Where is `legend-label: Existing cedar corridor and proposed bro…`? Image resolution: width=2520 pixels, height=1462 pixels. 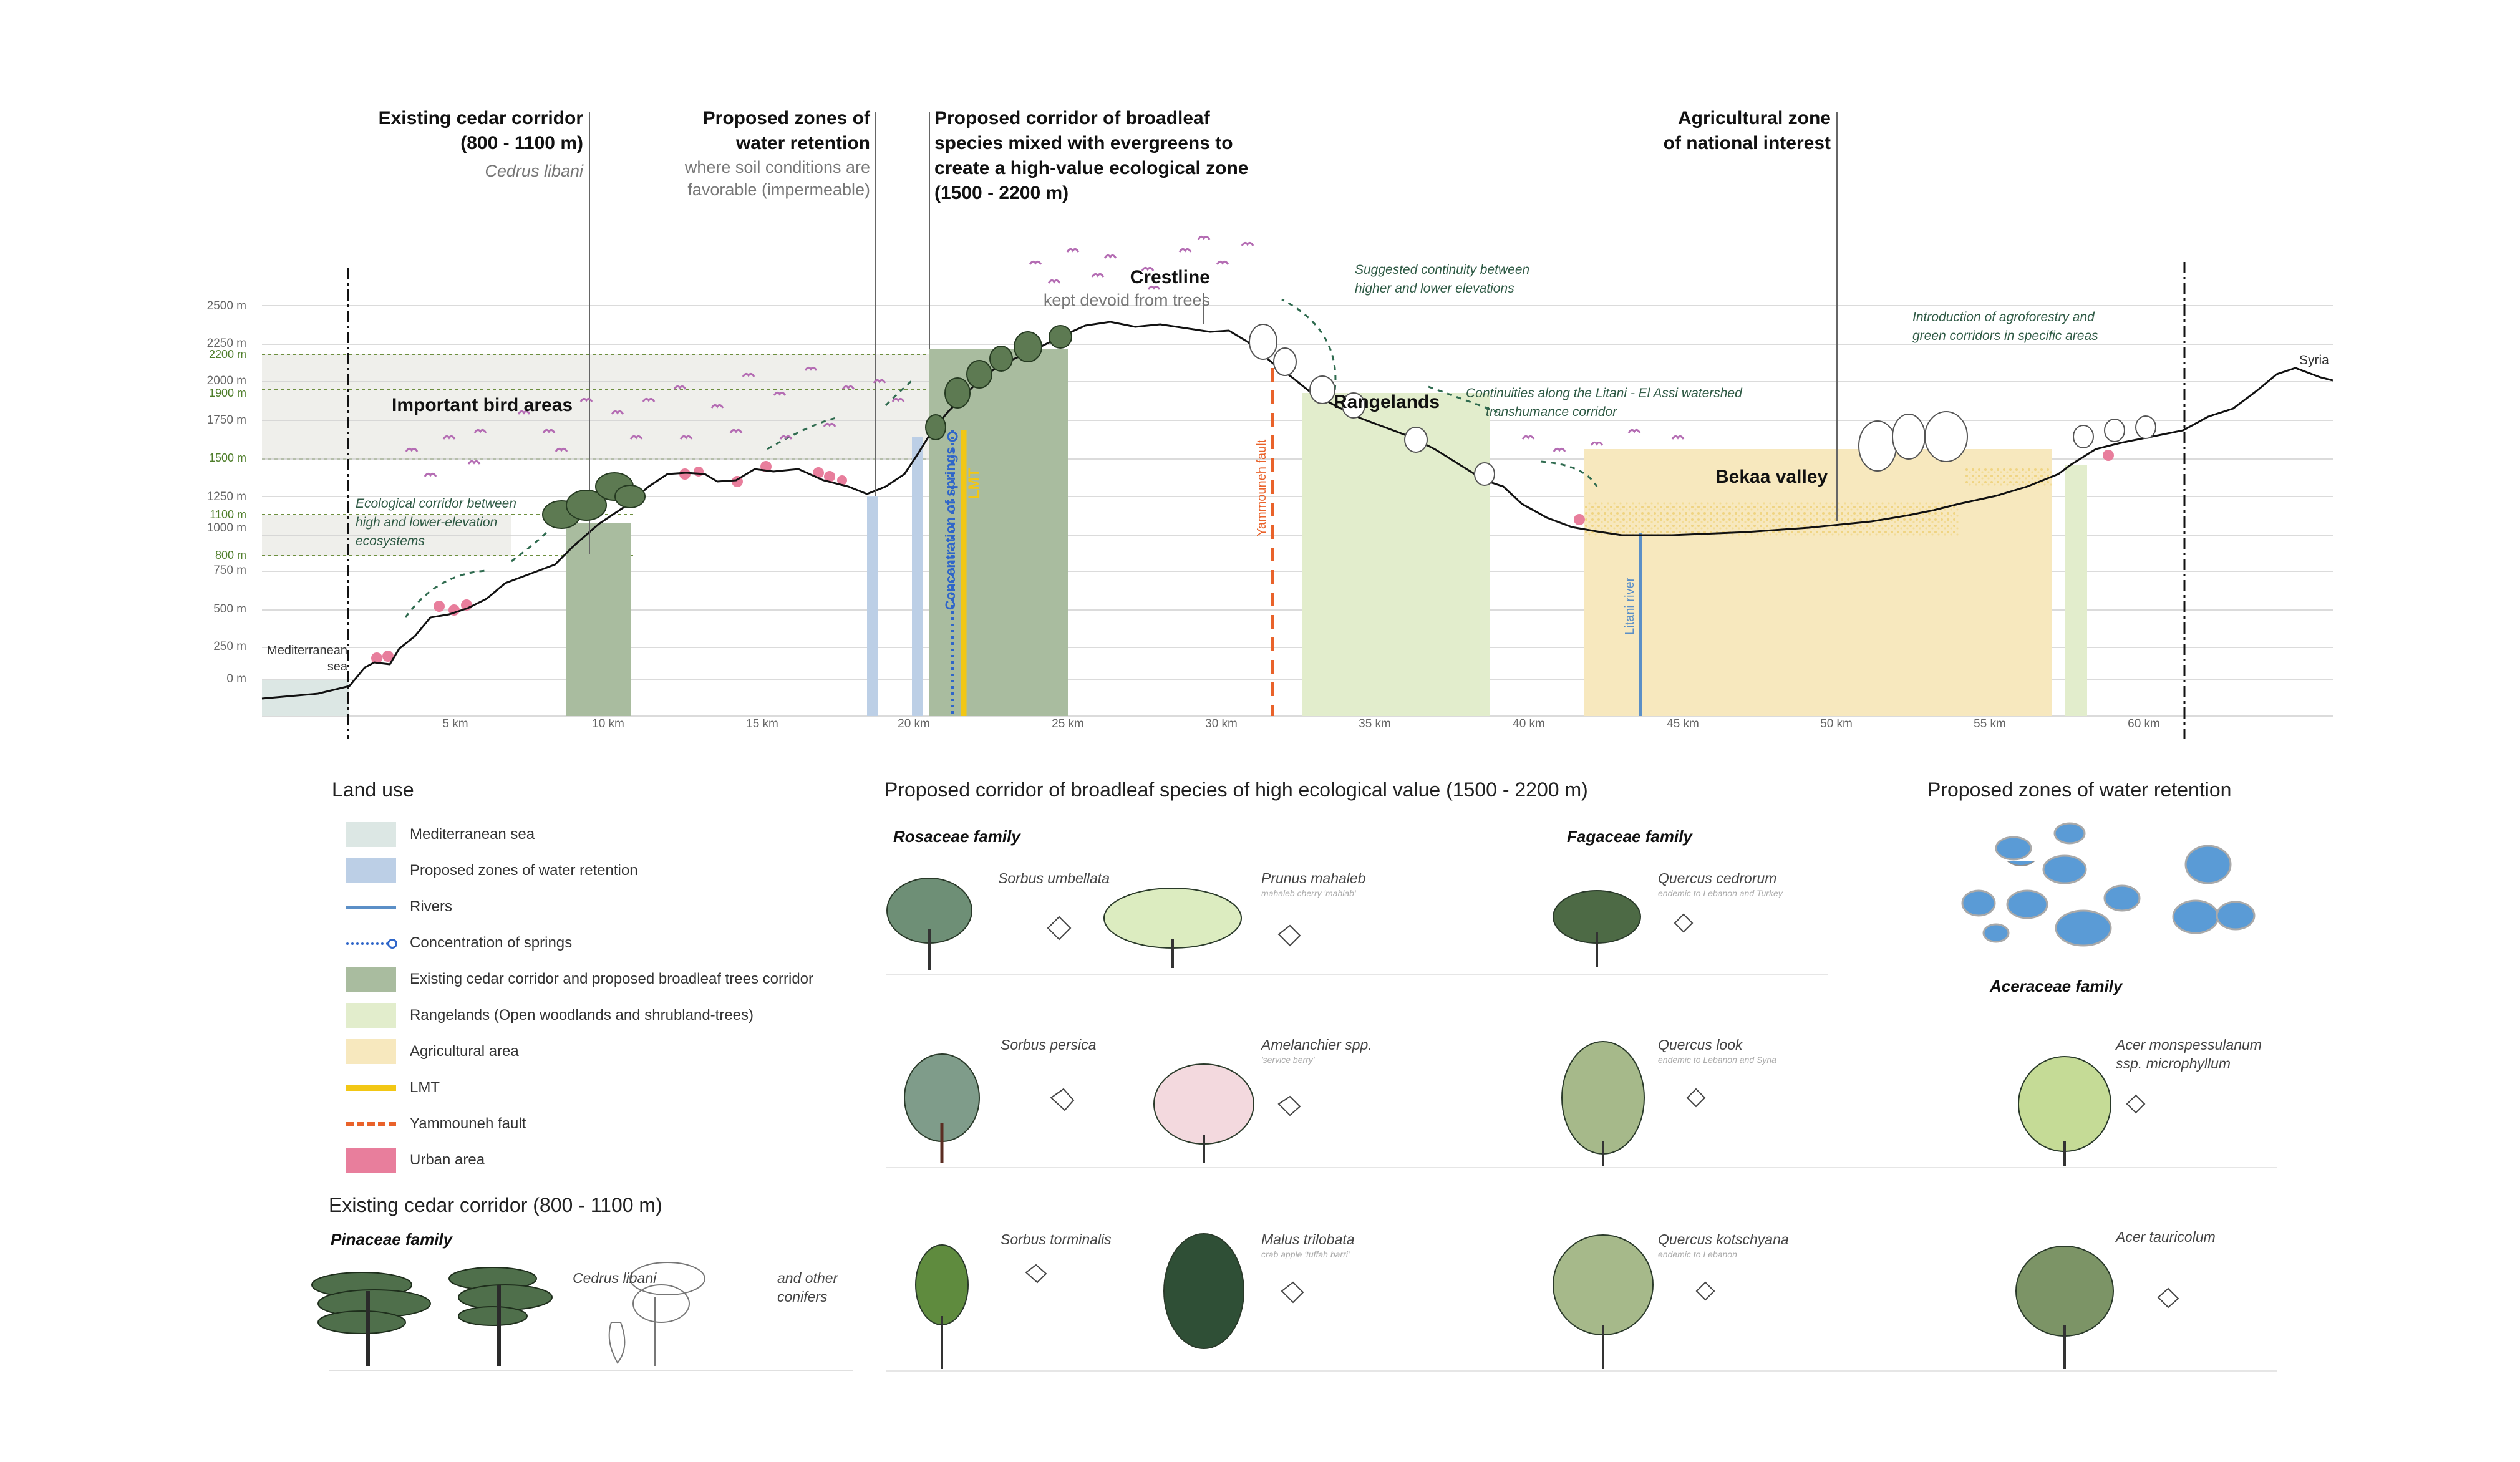 legend-label: Existing cedar corridor and proposed bro… is located at coordinates (612, 979).